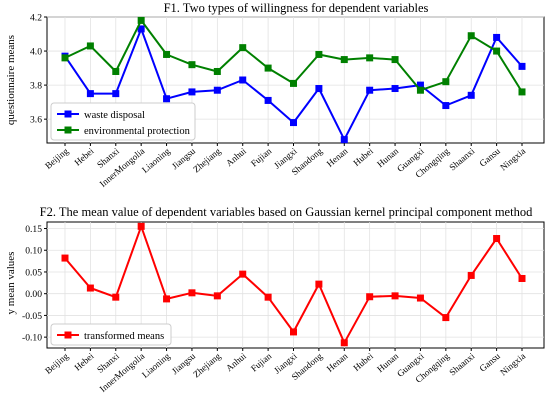 This screenshot has width=550, height=405. What do you see at coordinates (522, 92) in the screenshot?
I see `data-point-environmental-protection-ningxia` at bounding box center [522, 92].